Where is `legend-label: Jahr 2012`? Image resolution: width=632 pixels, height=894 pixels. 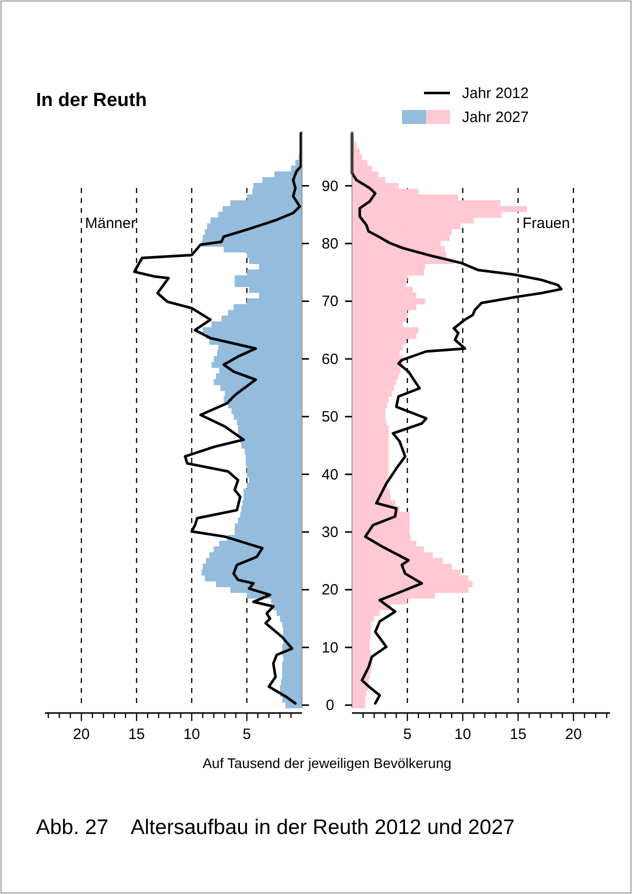 legend-label: Jahr 2012 is located at coordinates (495, 93).